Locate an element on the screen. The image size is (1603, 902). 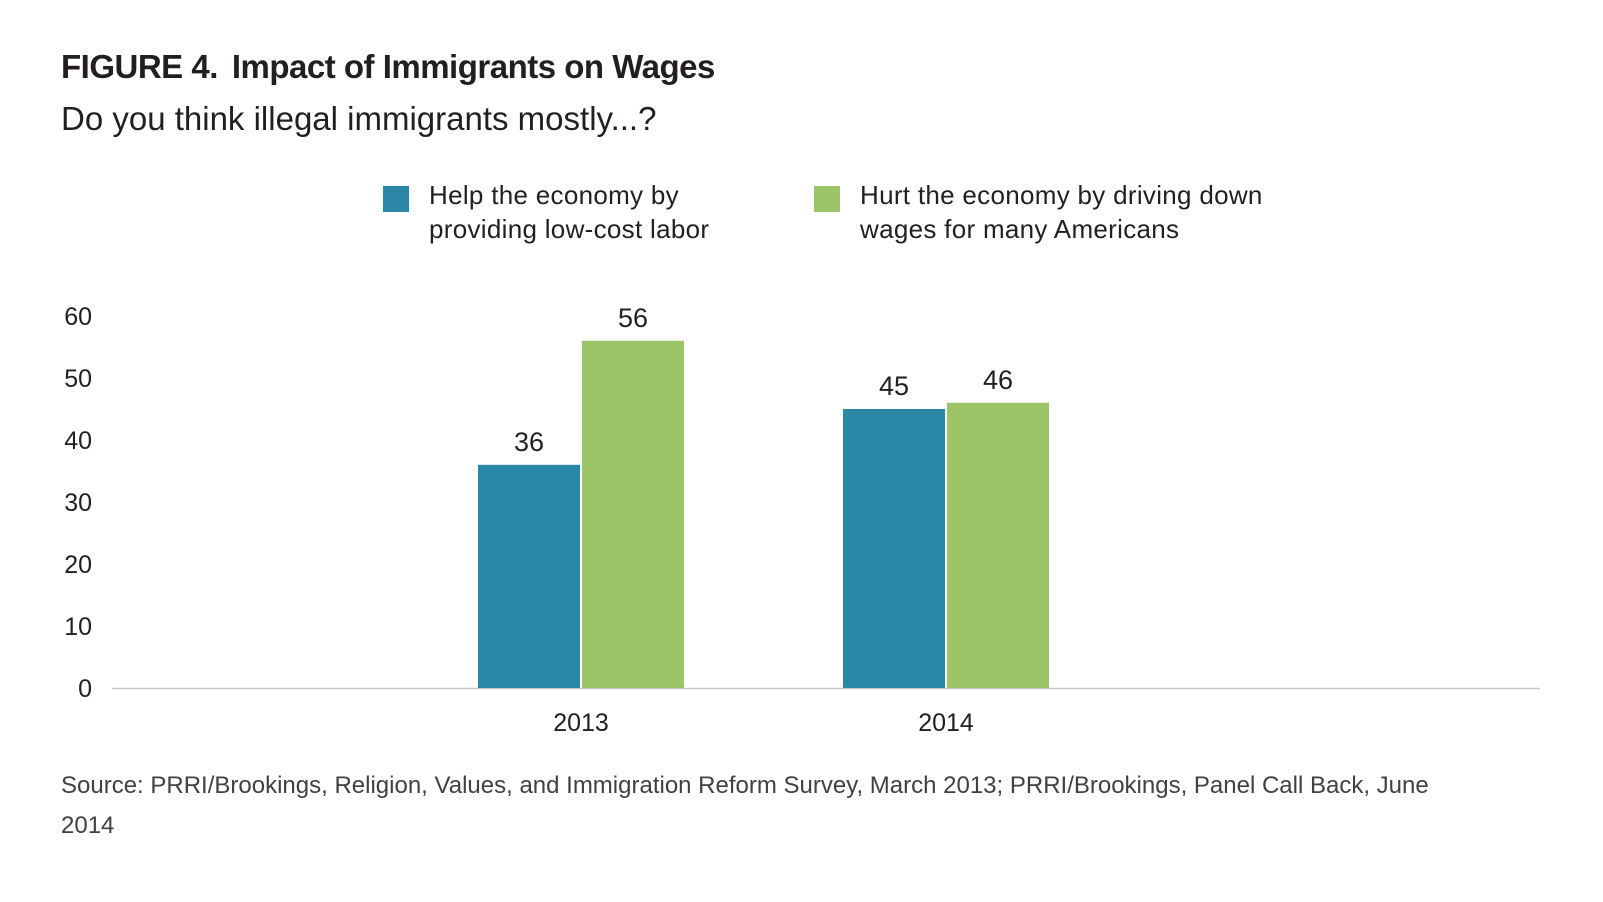
legend-swatch-help is located at coordinates (396, 199).